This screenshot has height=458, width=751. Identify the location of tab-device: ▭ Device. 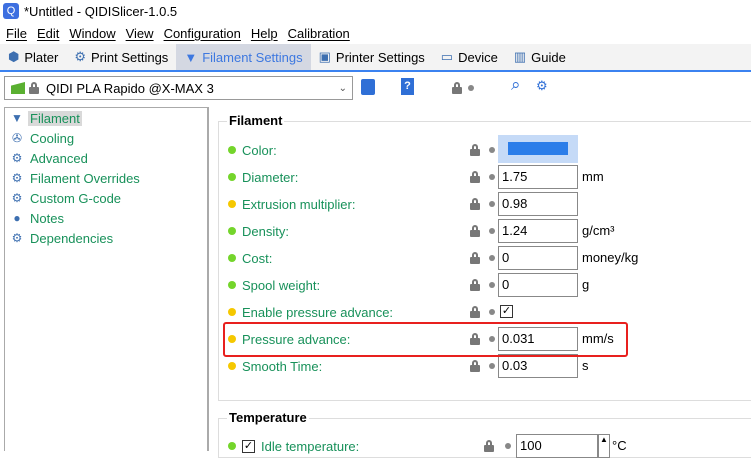
(469, 57).